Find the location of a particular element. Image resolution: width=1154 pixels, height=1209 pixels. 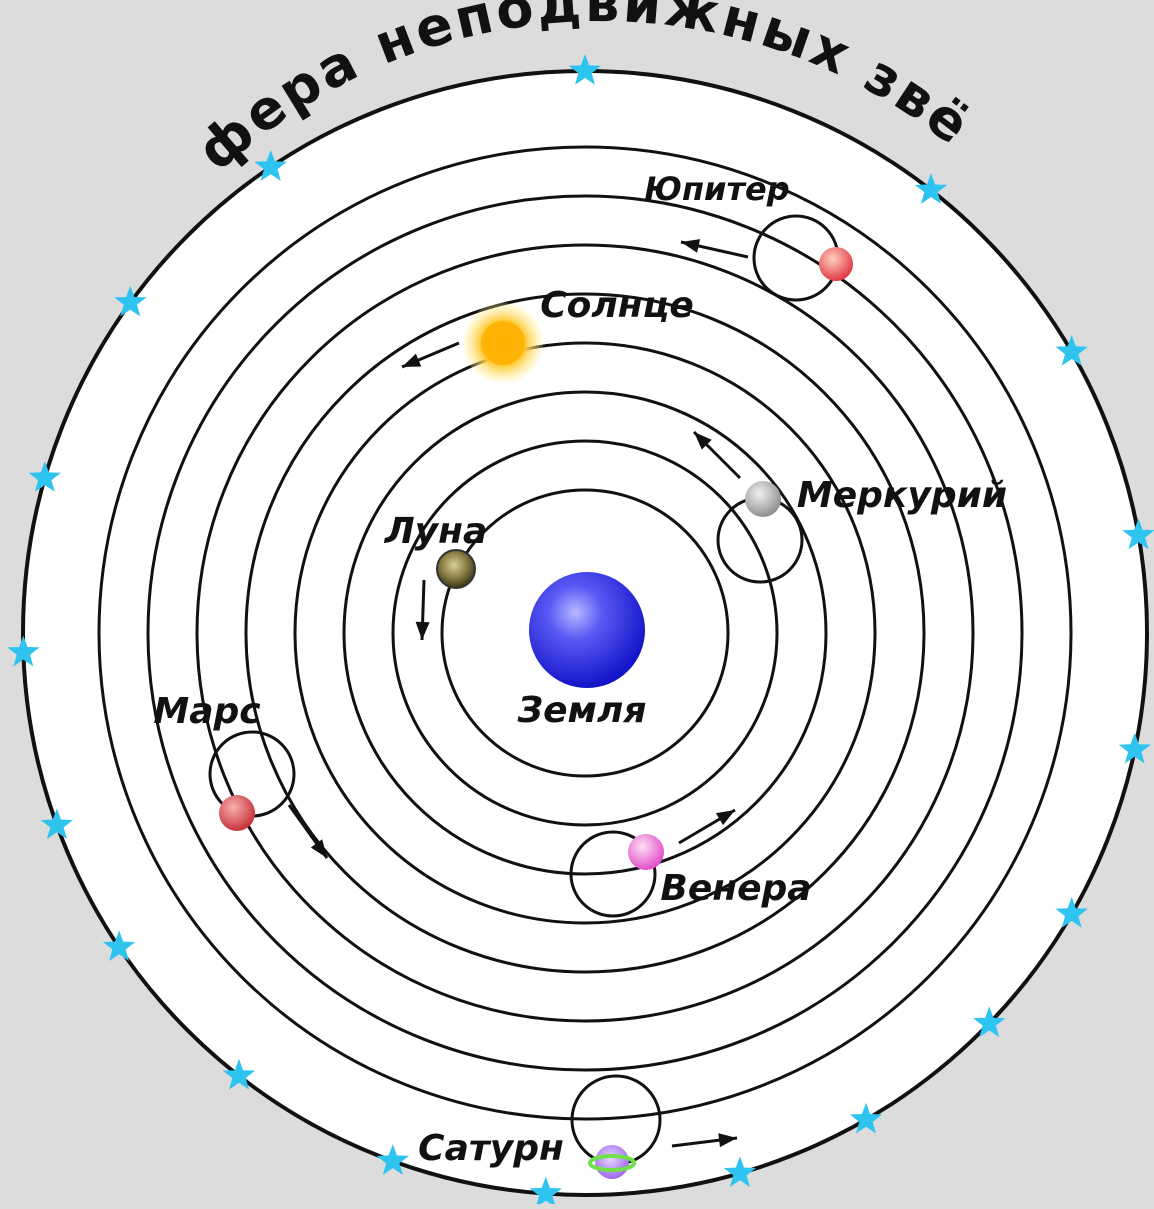

orbit-ring is located at coordinates (585, 633).